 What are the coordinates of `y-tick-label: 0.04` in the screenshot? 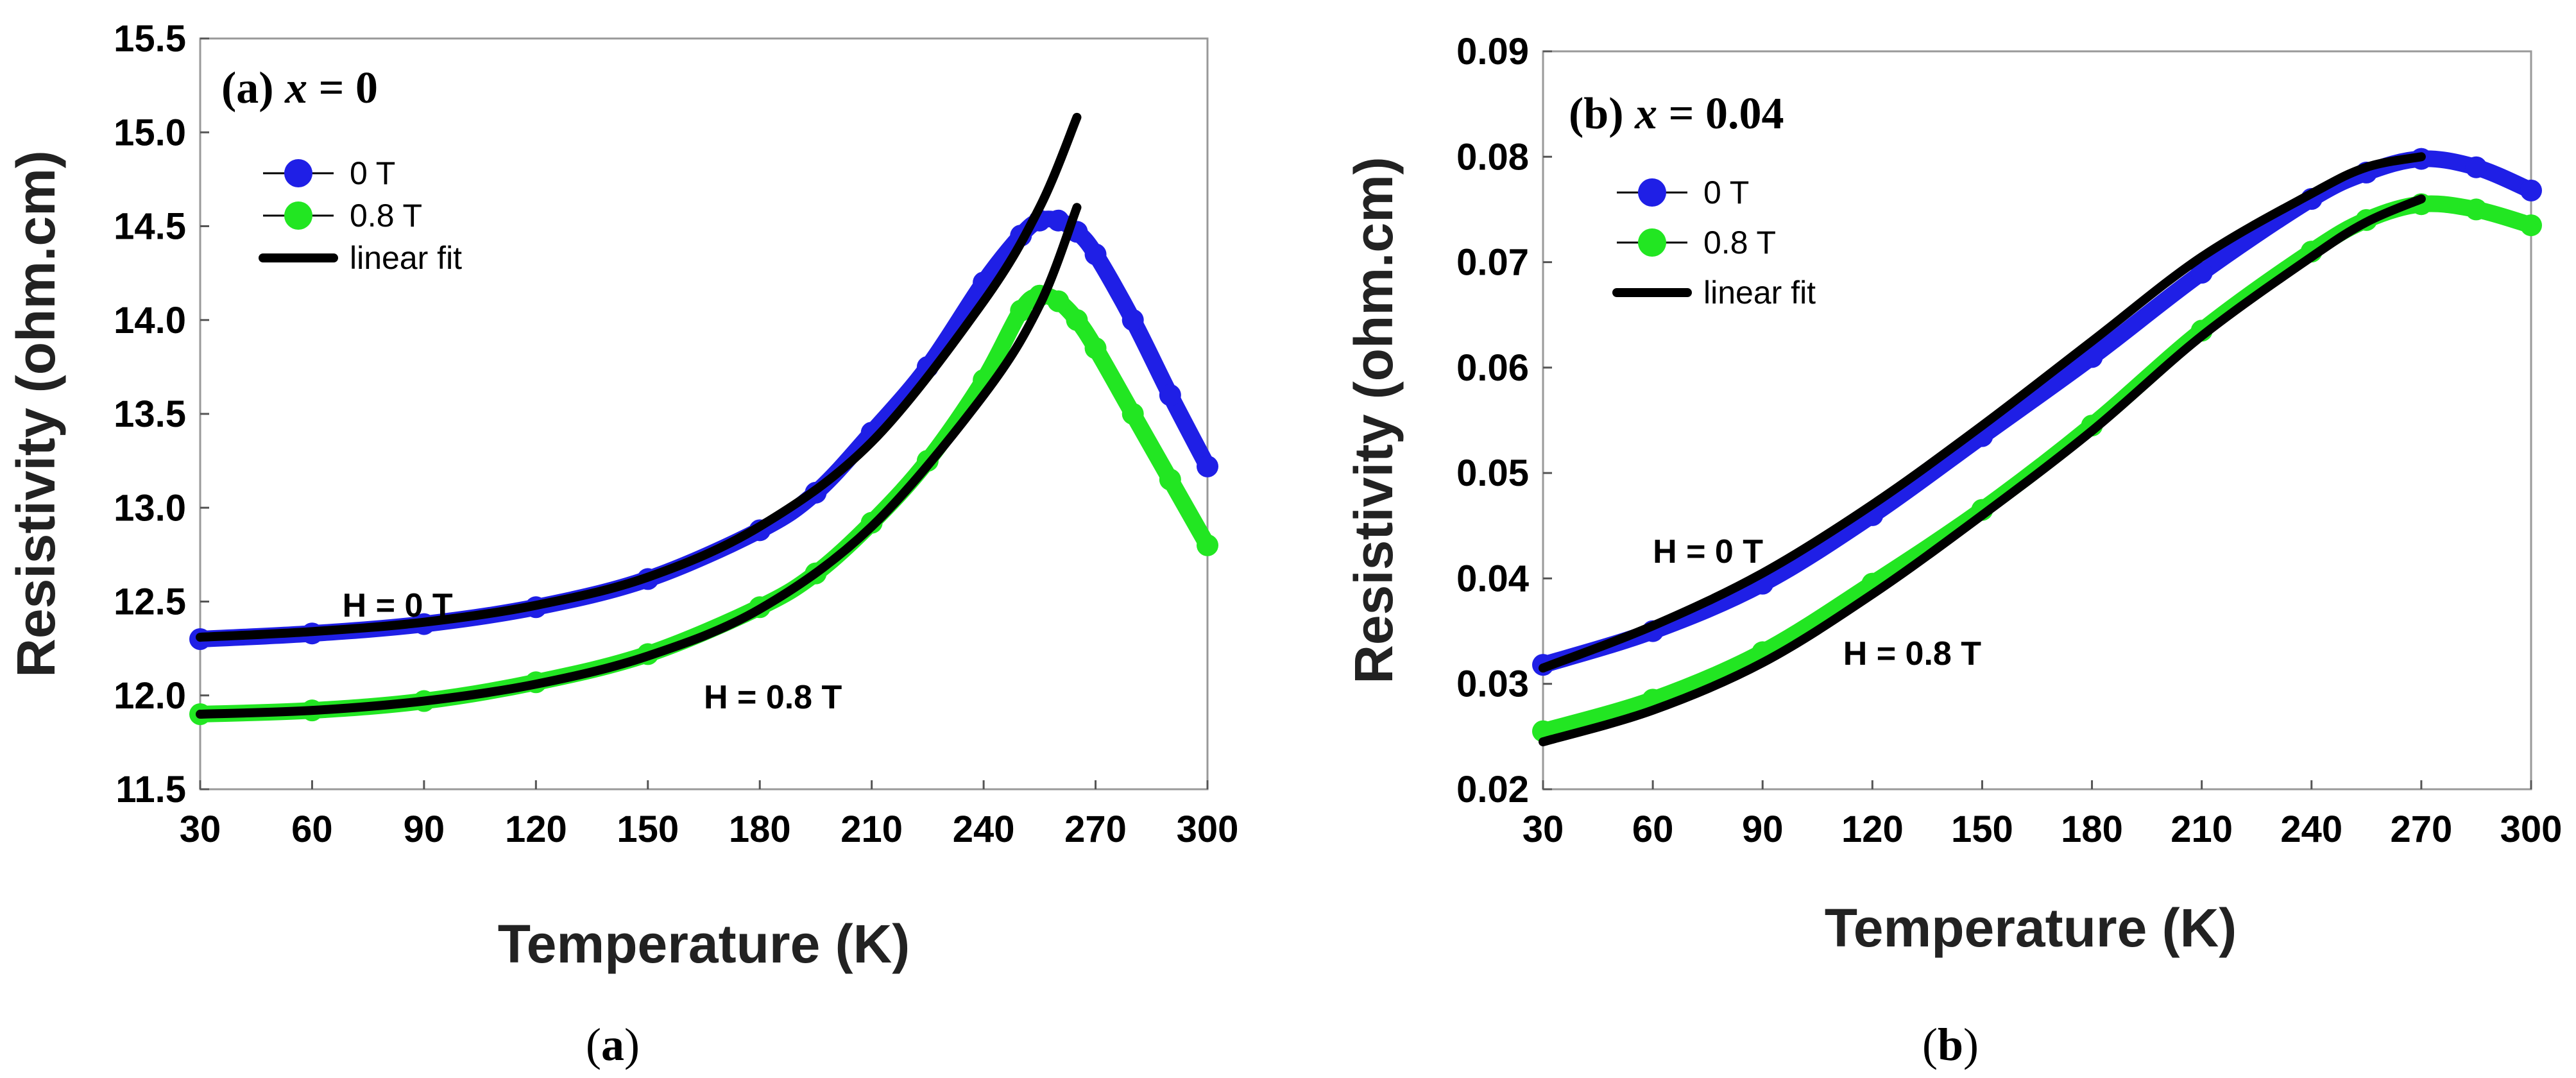 It's located at (1492, 579).